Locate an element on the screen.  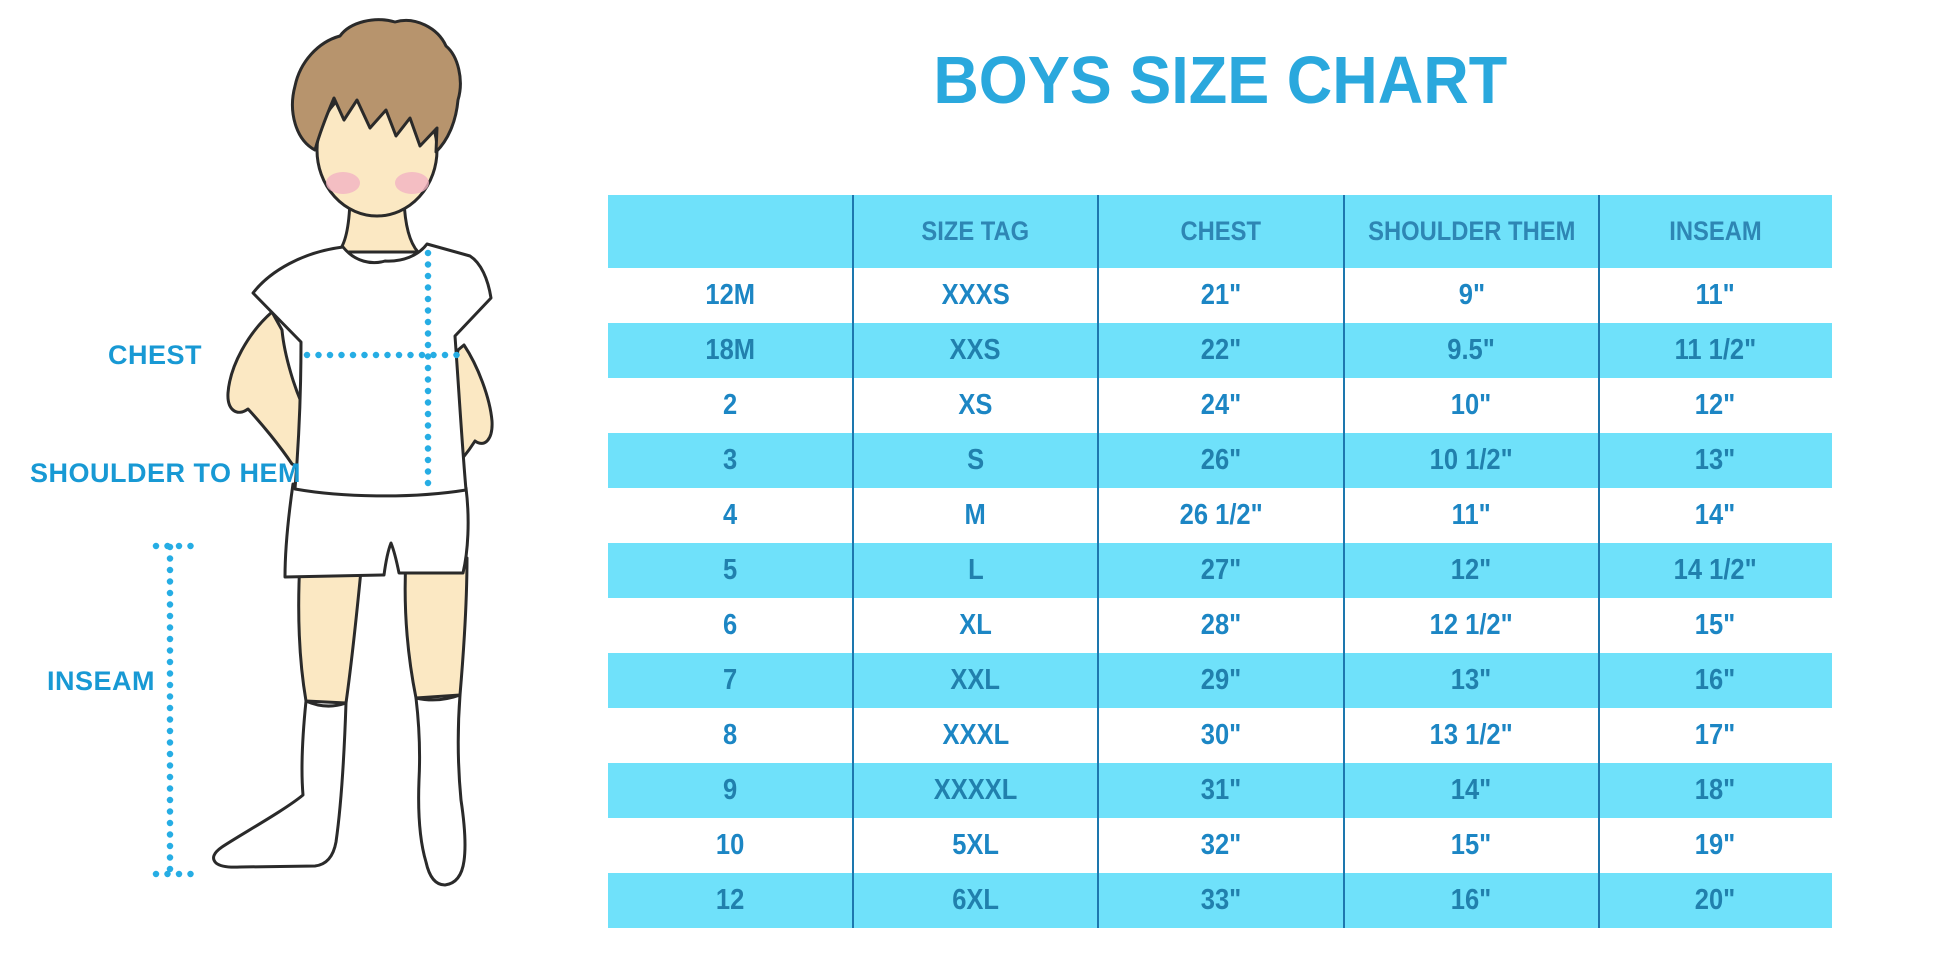
table-cell: 29" is located at coordinates (1221, 680).